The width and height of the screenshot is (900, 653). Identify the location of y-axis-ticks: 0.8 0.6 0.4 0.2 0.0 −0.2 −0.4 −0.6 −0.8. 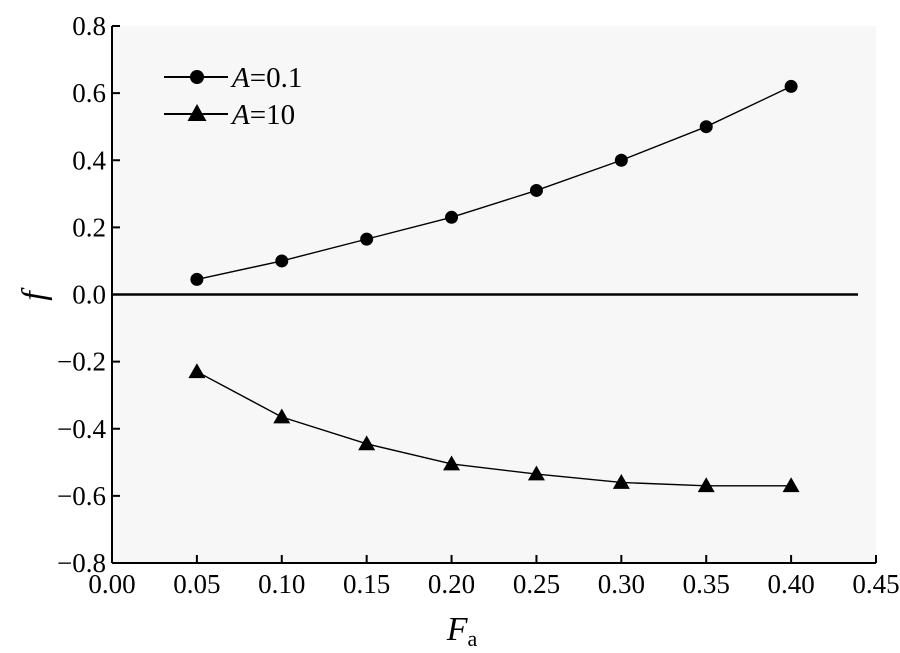
(88, 294).